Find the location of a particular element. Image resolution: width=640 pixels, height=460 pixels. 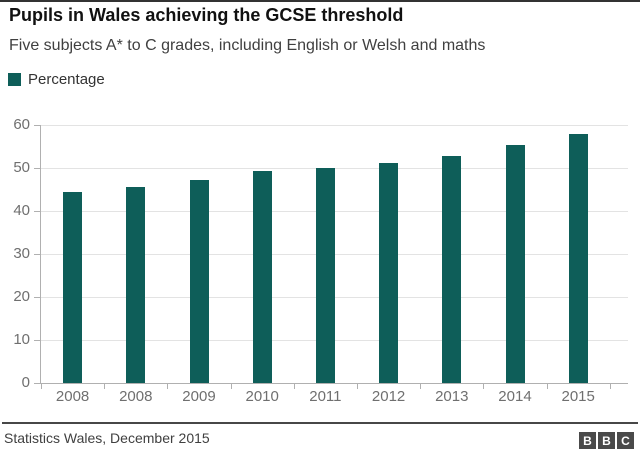

x-axis-line is located at coordinates (334, 383).